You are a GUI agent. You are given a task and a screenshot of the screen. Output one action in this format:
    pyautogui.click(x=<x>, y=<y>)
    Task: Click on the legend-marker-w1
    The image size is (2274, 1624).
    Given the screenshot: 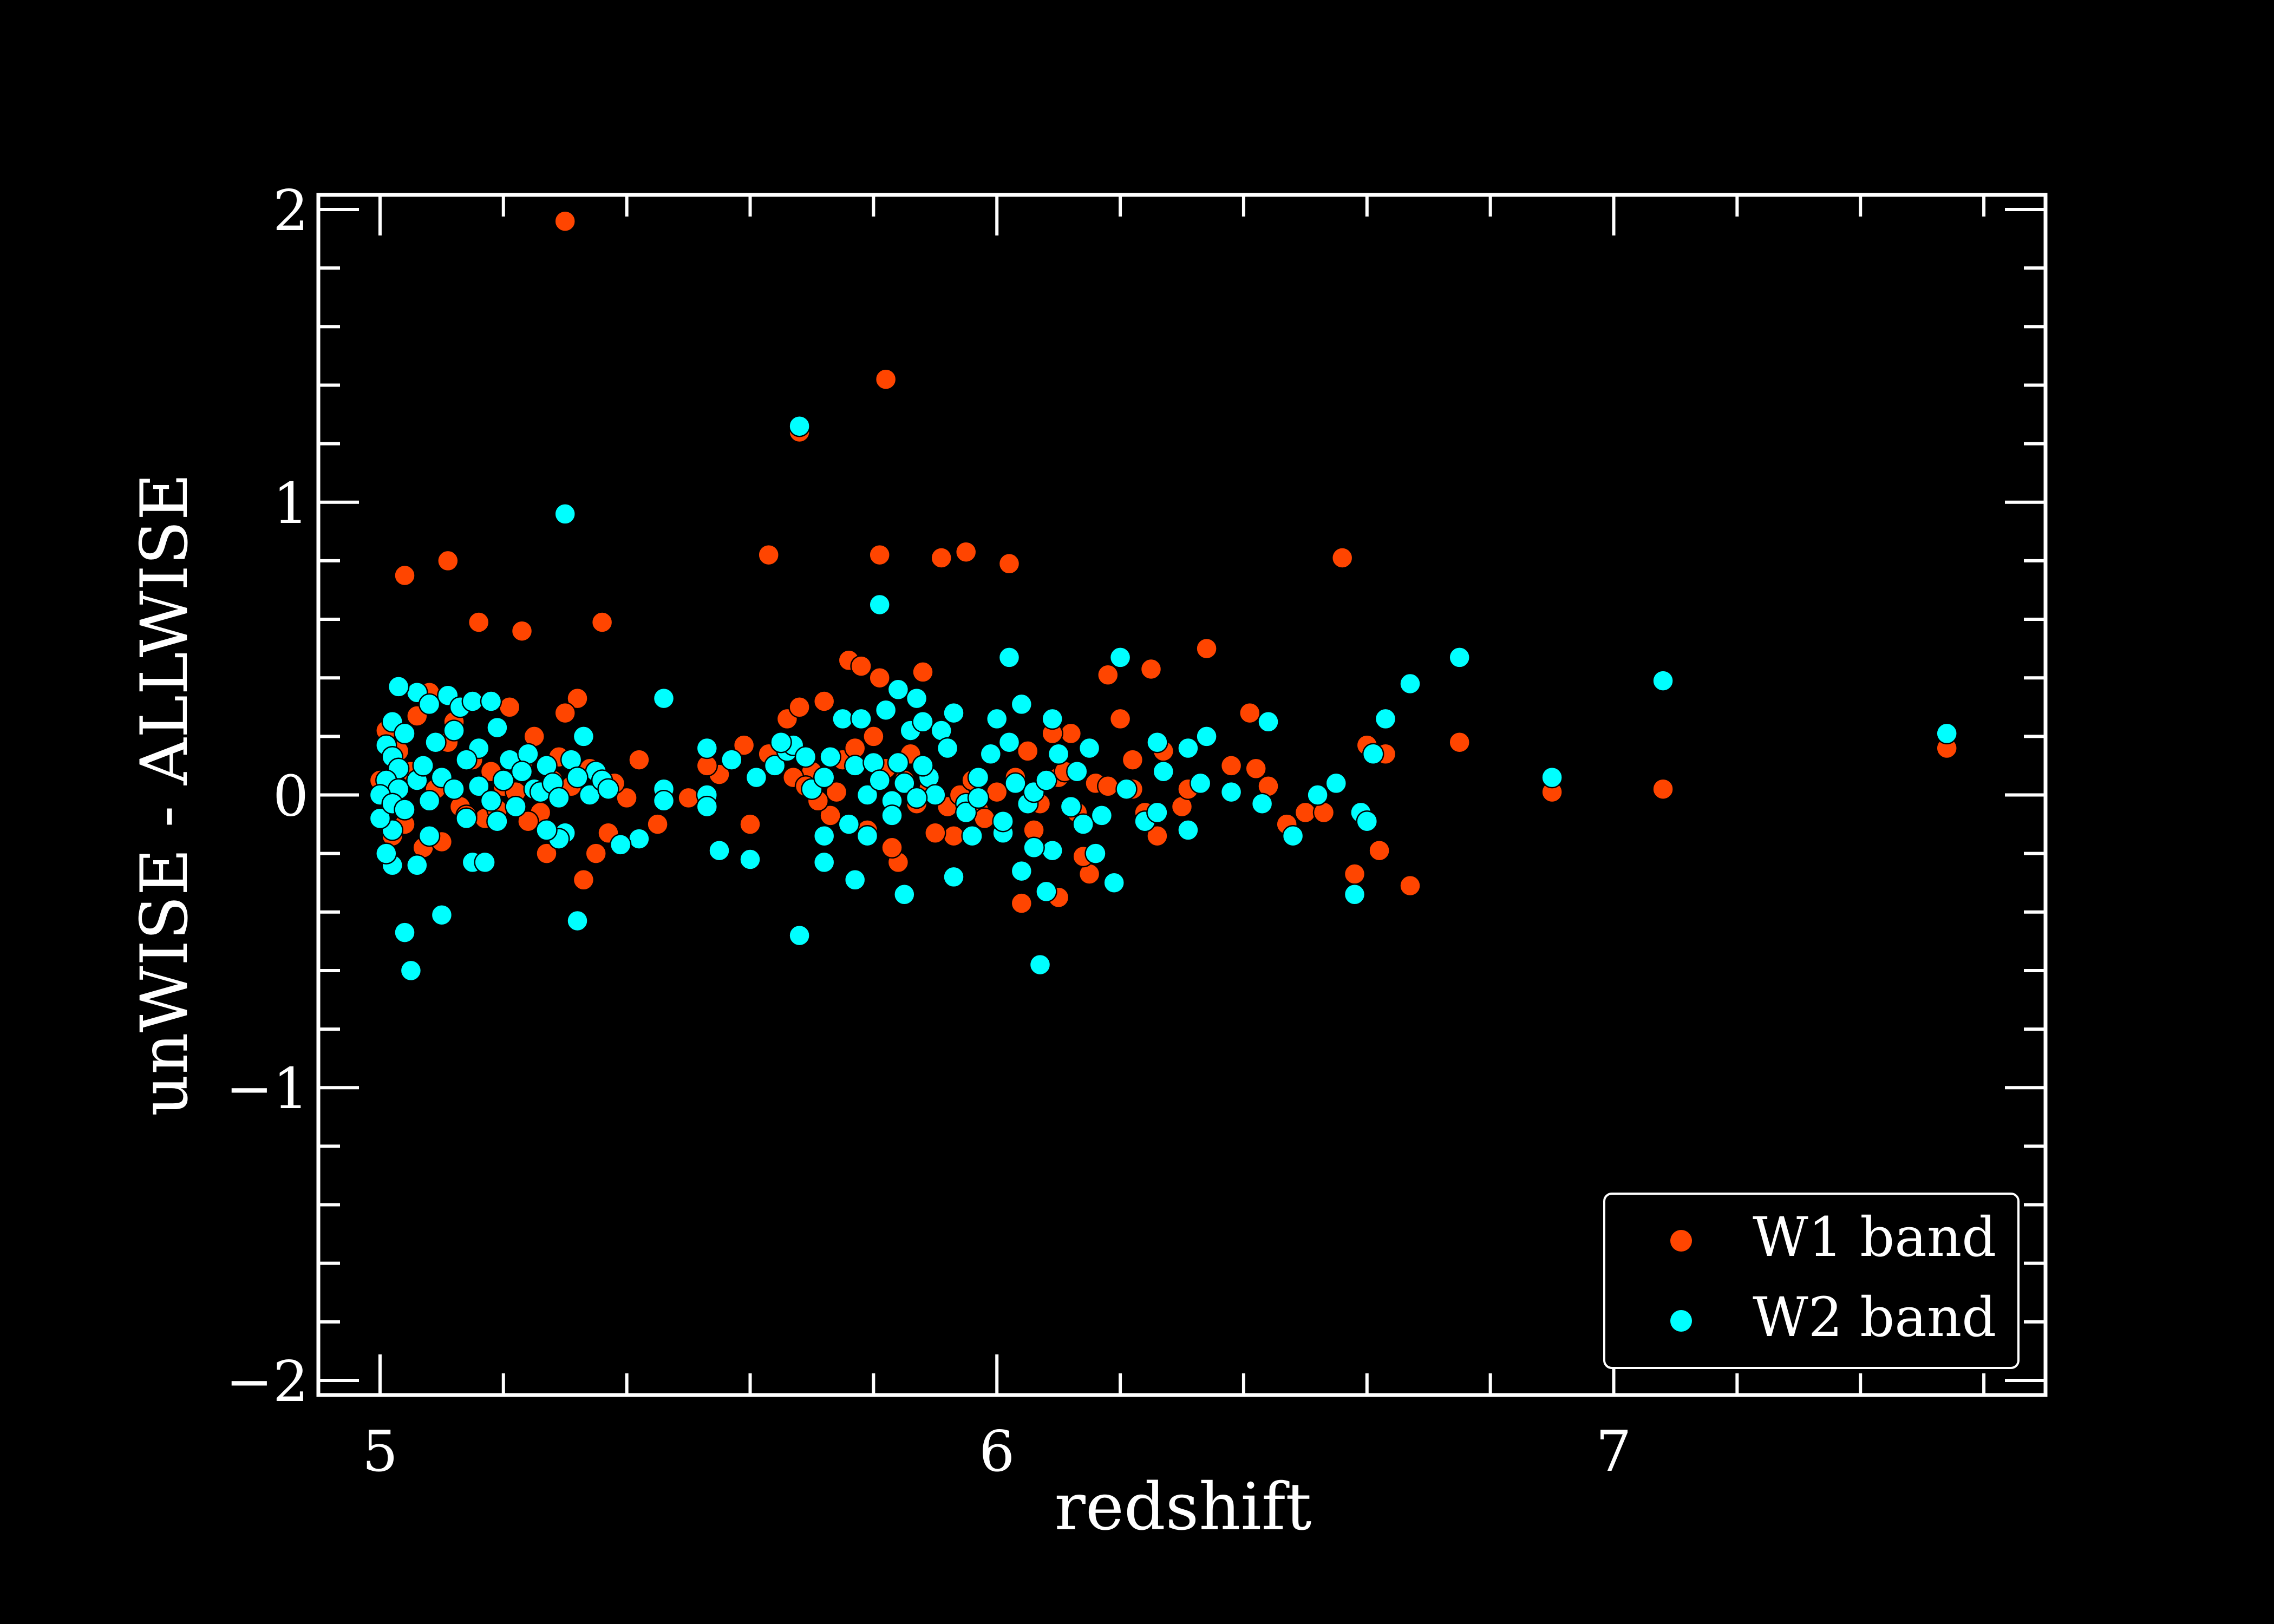 What is the action you would take?
    pyautogui.click(x=1681, y=1241)
    